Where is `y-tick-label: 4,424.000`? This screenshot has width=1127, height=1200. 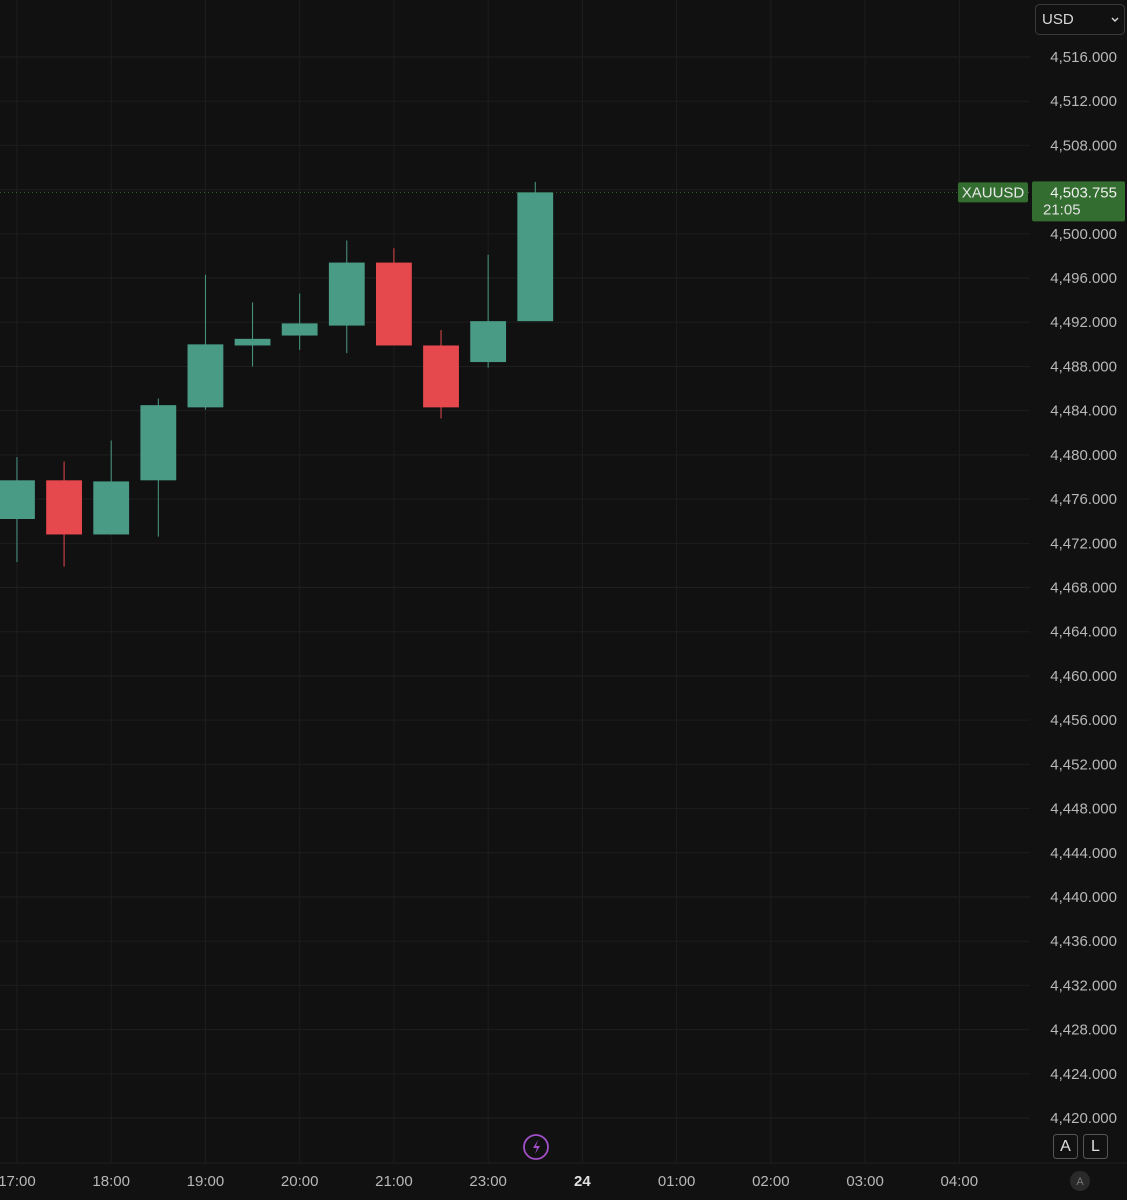 y-tick-label: 4,424.000 is located at coordinates (1083, 1074).